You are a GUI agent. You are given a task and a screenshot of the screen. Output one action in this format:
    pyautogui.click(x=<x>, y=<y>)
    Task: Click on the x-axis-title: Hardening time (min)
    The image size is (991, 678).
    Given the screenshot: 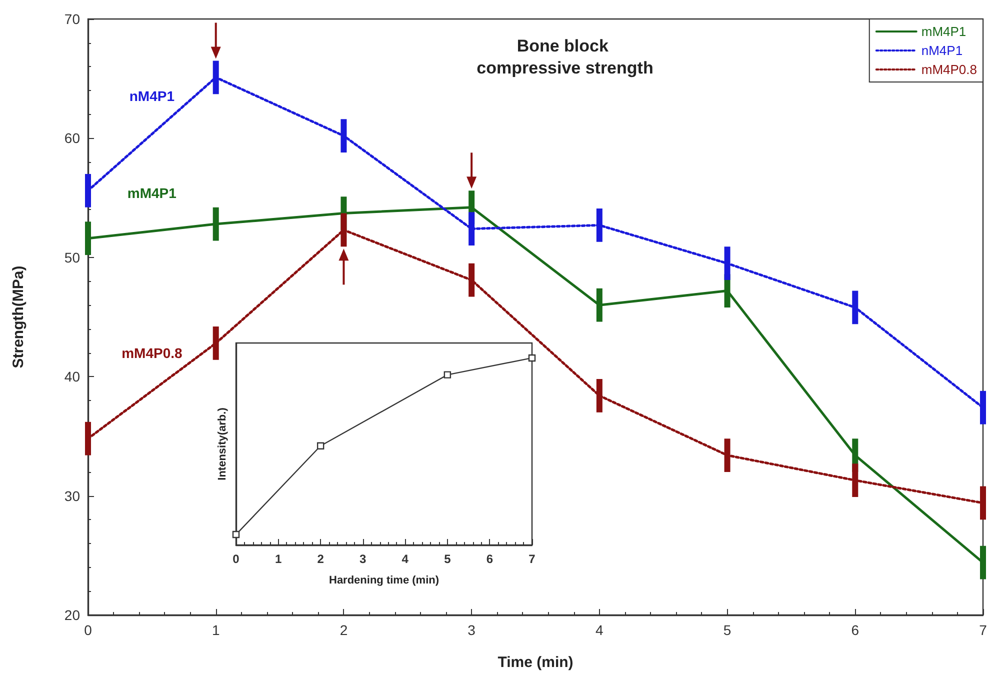 What is the action you would take?
    pyautogui.click(x=384, y=580)
    